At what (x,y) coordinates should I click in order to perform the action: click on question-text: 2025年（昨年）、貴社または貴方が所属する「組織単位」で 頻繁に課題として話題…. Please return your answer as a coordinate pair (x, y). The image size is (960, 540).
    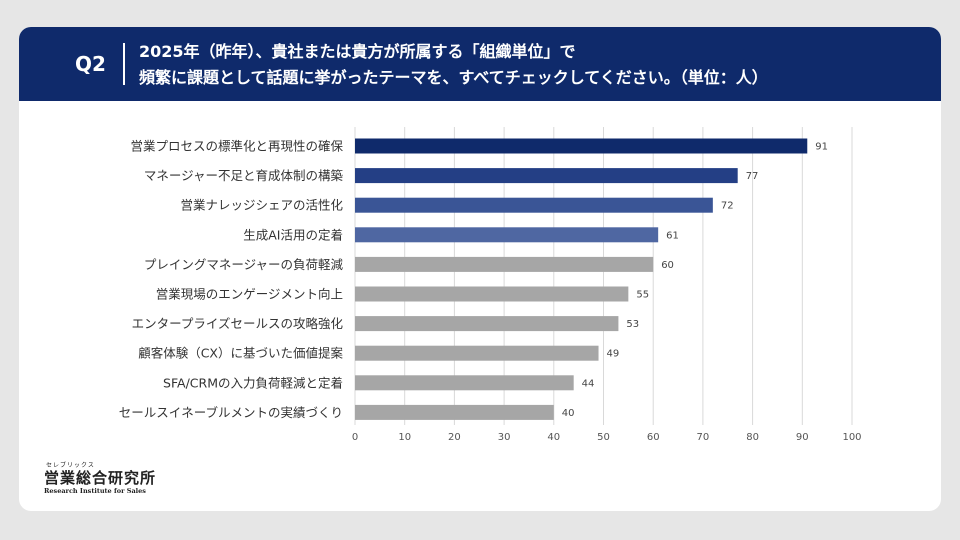
    Looking at the image, I should click on (453, 65).